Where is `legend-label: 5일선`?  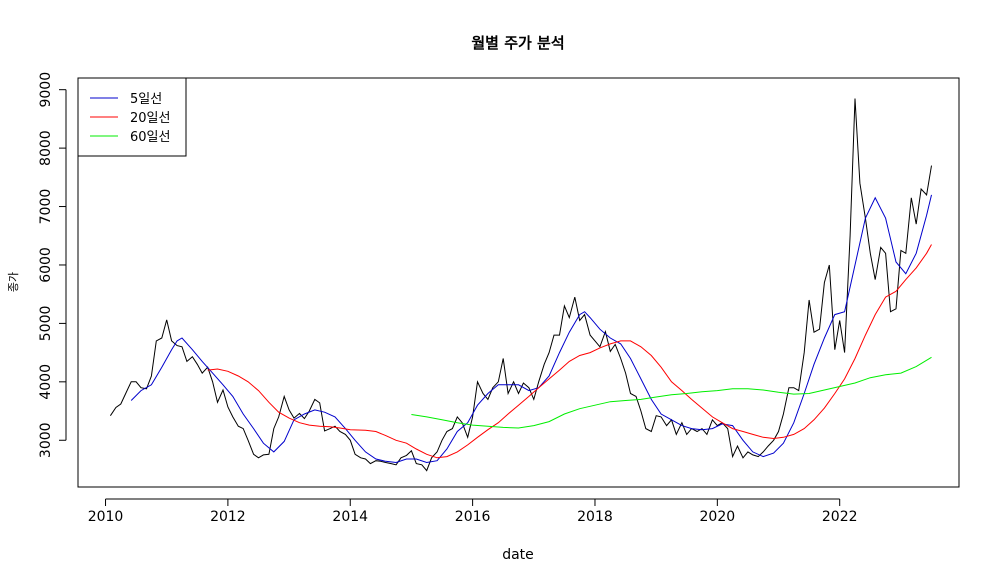 legend-label: 5일선 is located at coordinates (146, 99).